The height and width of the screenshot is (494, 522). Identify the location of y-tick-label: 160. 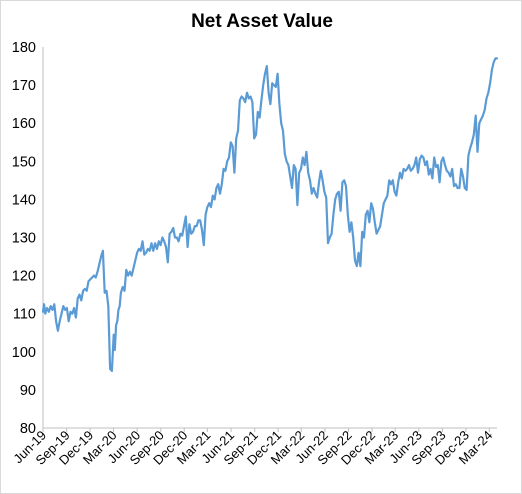
(24, 124).